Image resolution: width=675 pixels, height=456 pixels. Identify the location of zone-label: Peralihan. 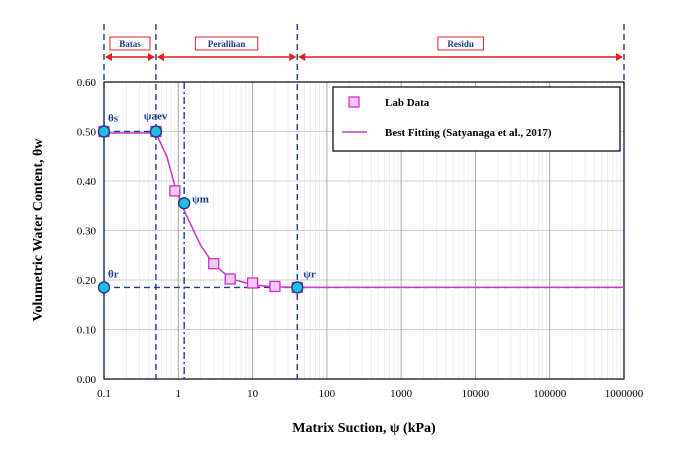
(227, 44).